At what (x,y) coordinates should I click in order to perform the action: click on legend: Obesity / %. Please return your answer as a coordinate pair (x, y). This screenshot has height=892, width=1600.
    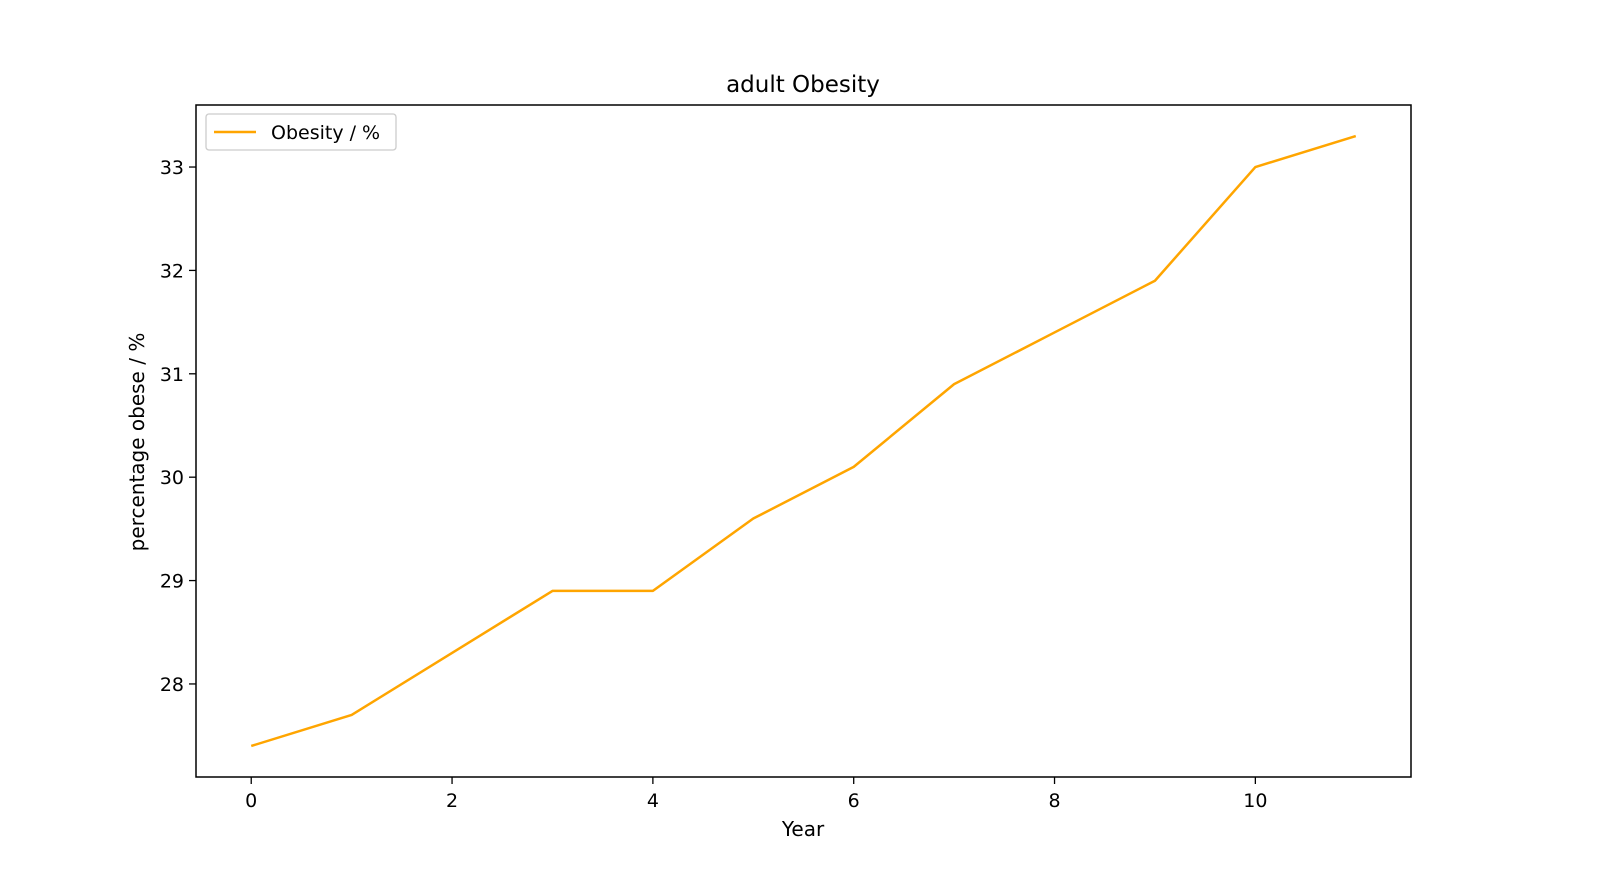
    Looking at the image, I should click on (301, 132).